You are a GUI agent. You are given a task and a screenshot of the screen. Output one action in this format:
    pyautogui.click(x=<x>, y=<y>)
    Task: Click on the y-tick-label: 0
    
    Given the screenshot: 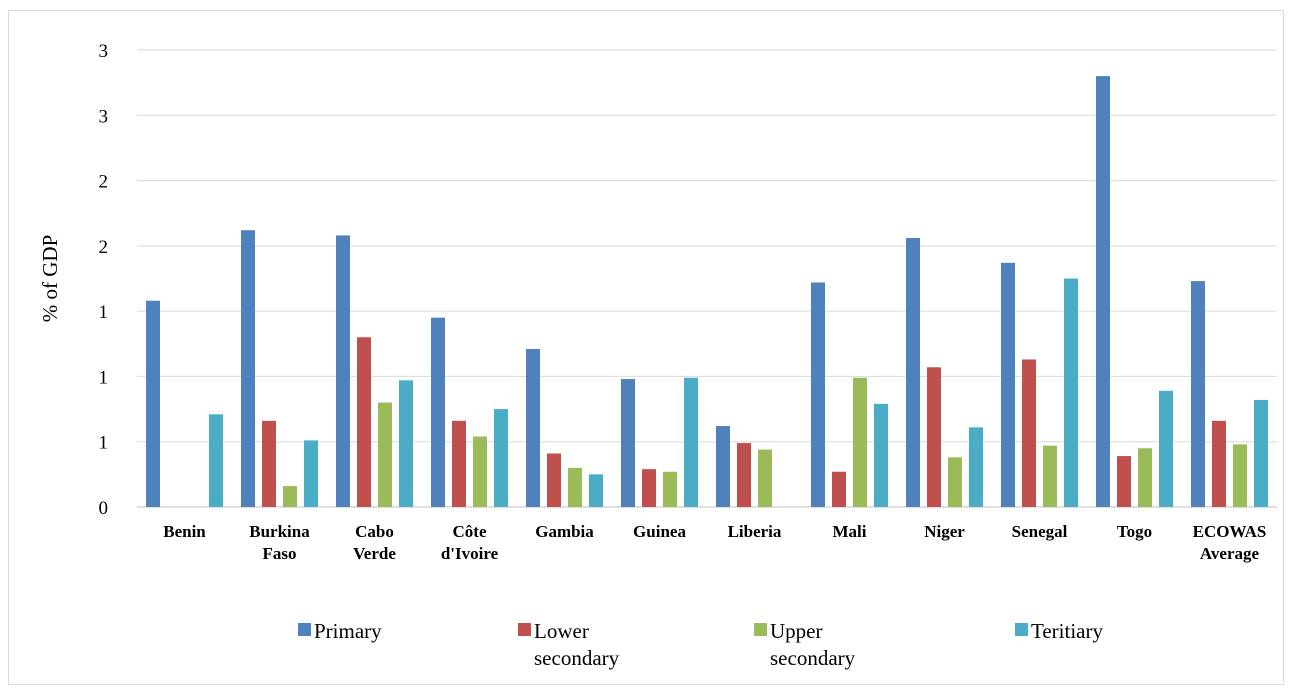 What is the action you would take?
    pyautogui.click(x=104, y=508)
    